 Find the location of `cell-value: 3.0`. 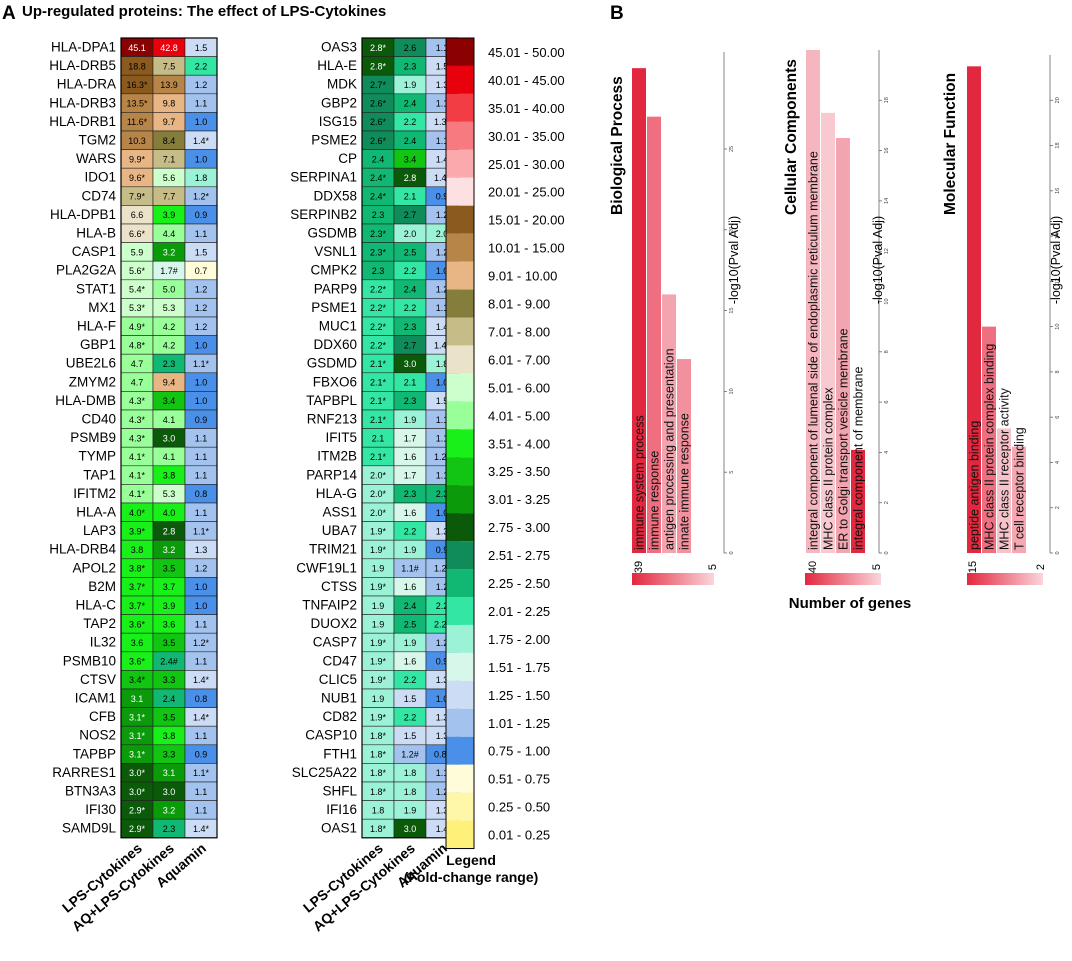

cell-value: 3.0 is located at coordinates (169, 438).